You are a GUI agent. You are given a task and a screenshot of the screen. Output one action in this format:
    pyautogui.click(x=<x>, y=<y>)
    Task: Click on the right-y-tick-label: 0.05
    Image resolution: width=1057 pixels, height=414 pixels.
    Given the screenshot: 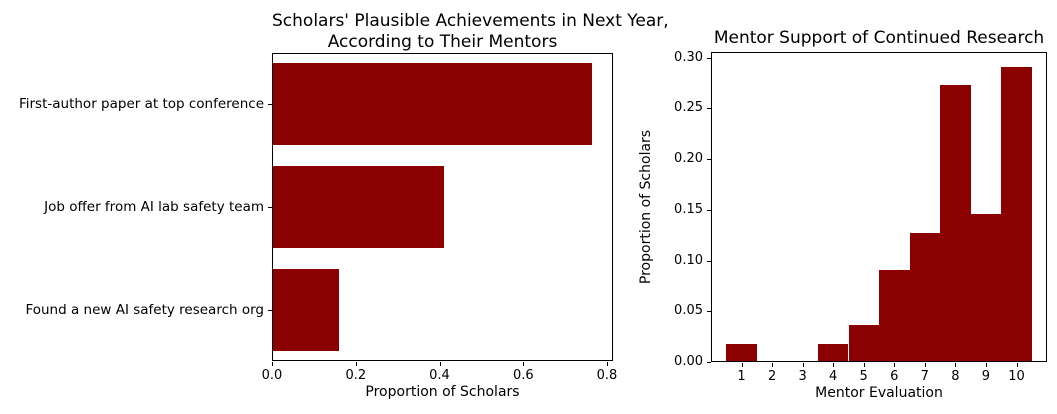 What is the action you would take?
    pyautogui.click(x=688, y=311)
    